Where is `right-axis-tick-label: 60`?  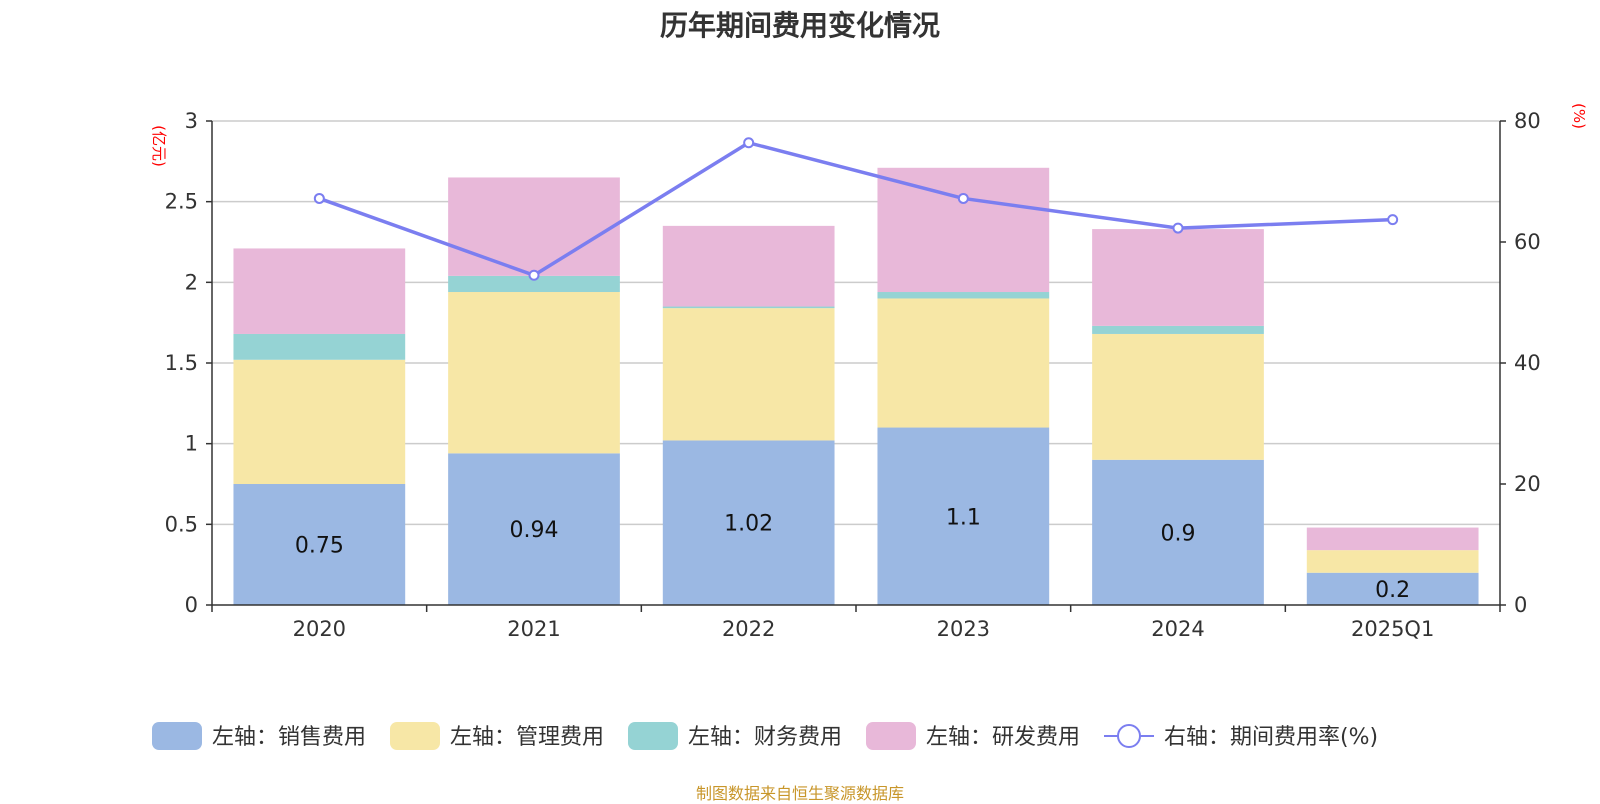
right-axis-tick-label: 60 is located at coordinates (1527, 242).